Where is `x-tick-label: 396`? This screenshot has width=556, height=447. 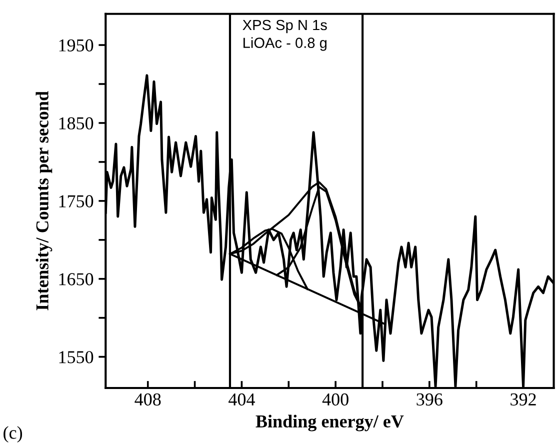
x-tick-label: 396 is located at coordinates (429, 399).